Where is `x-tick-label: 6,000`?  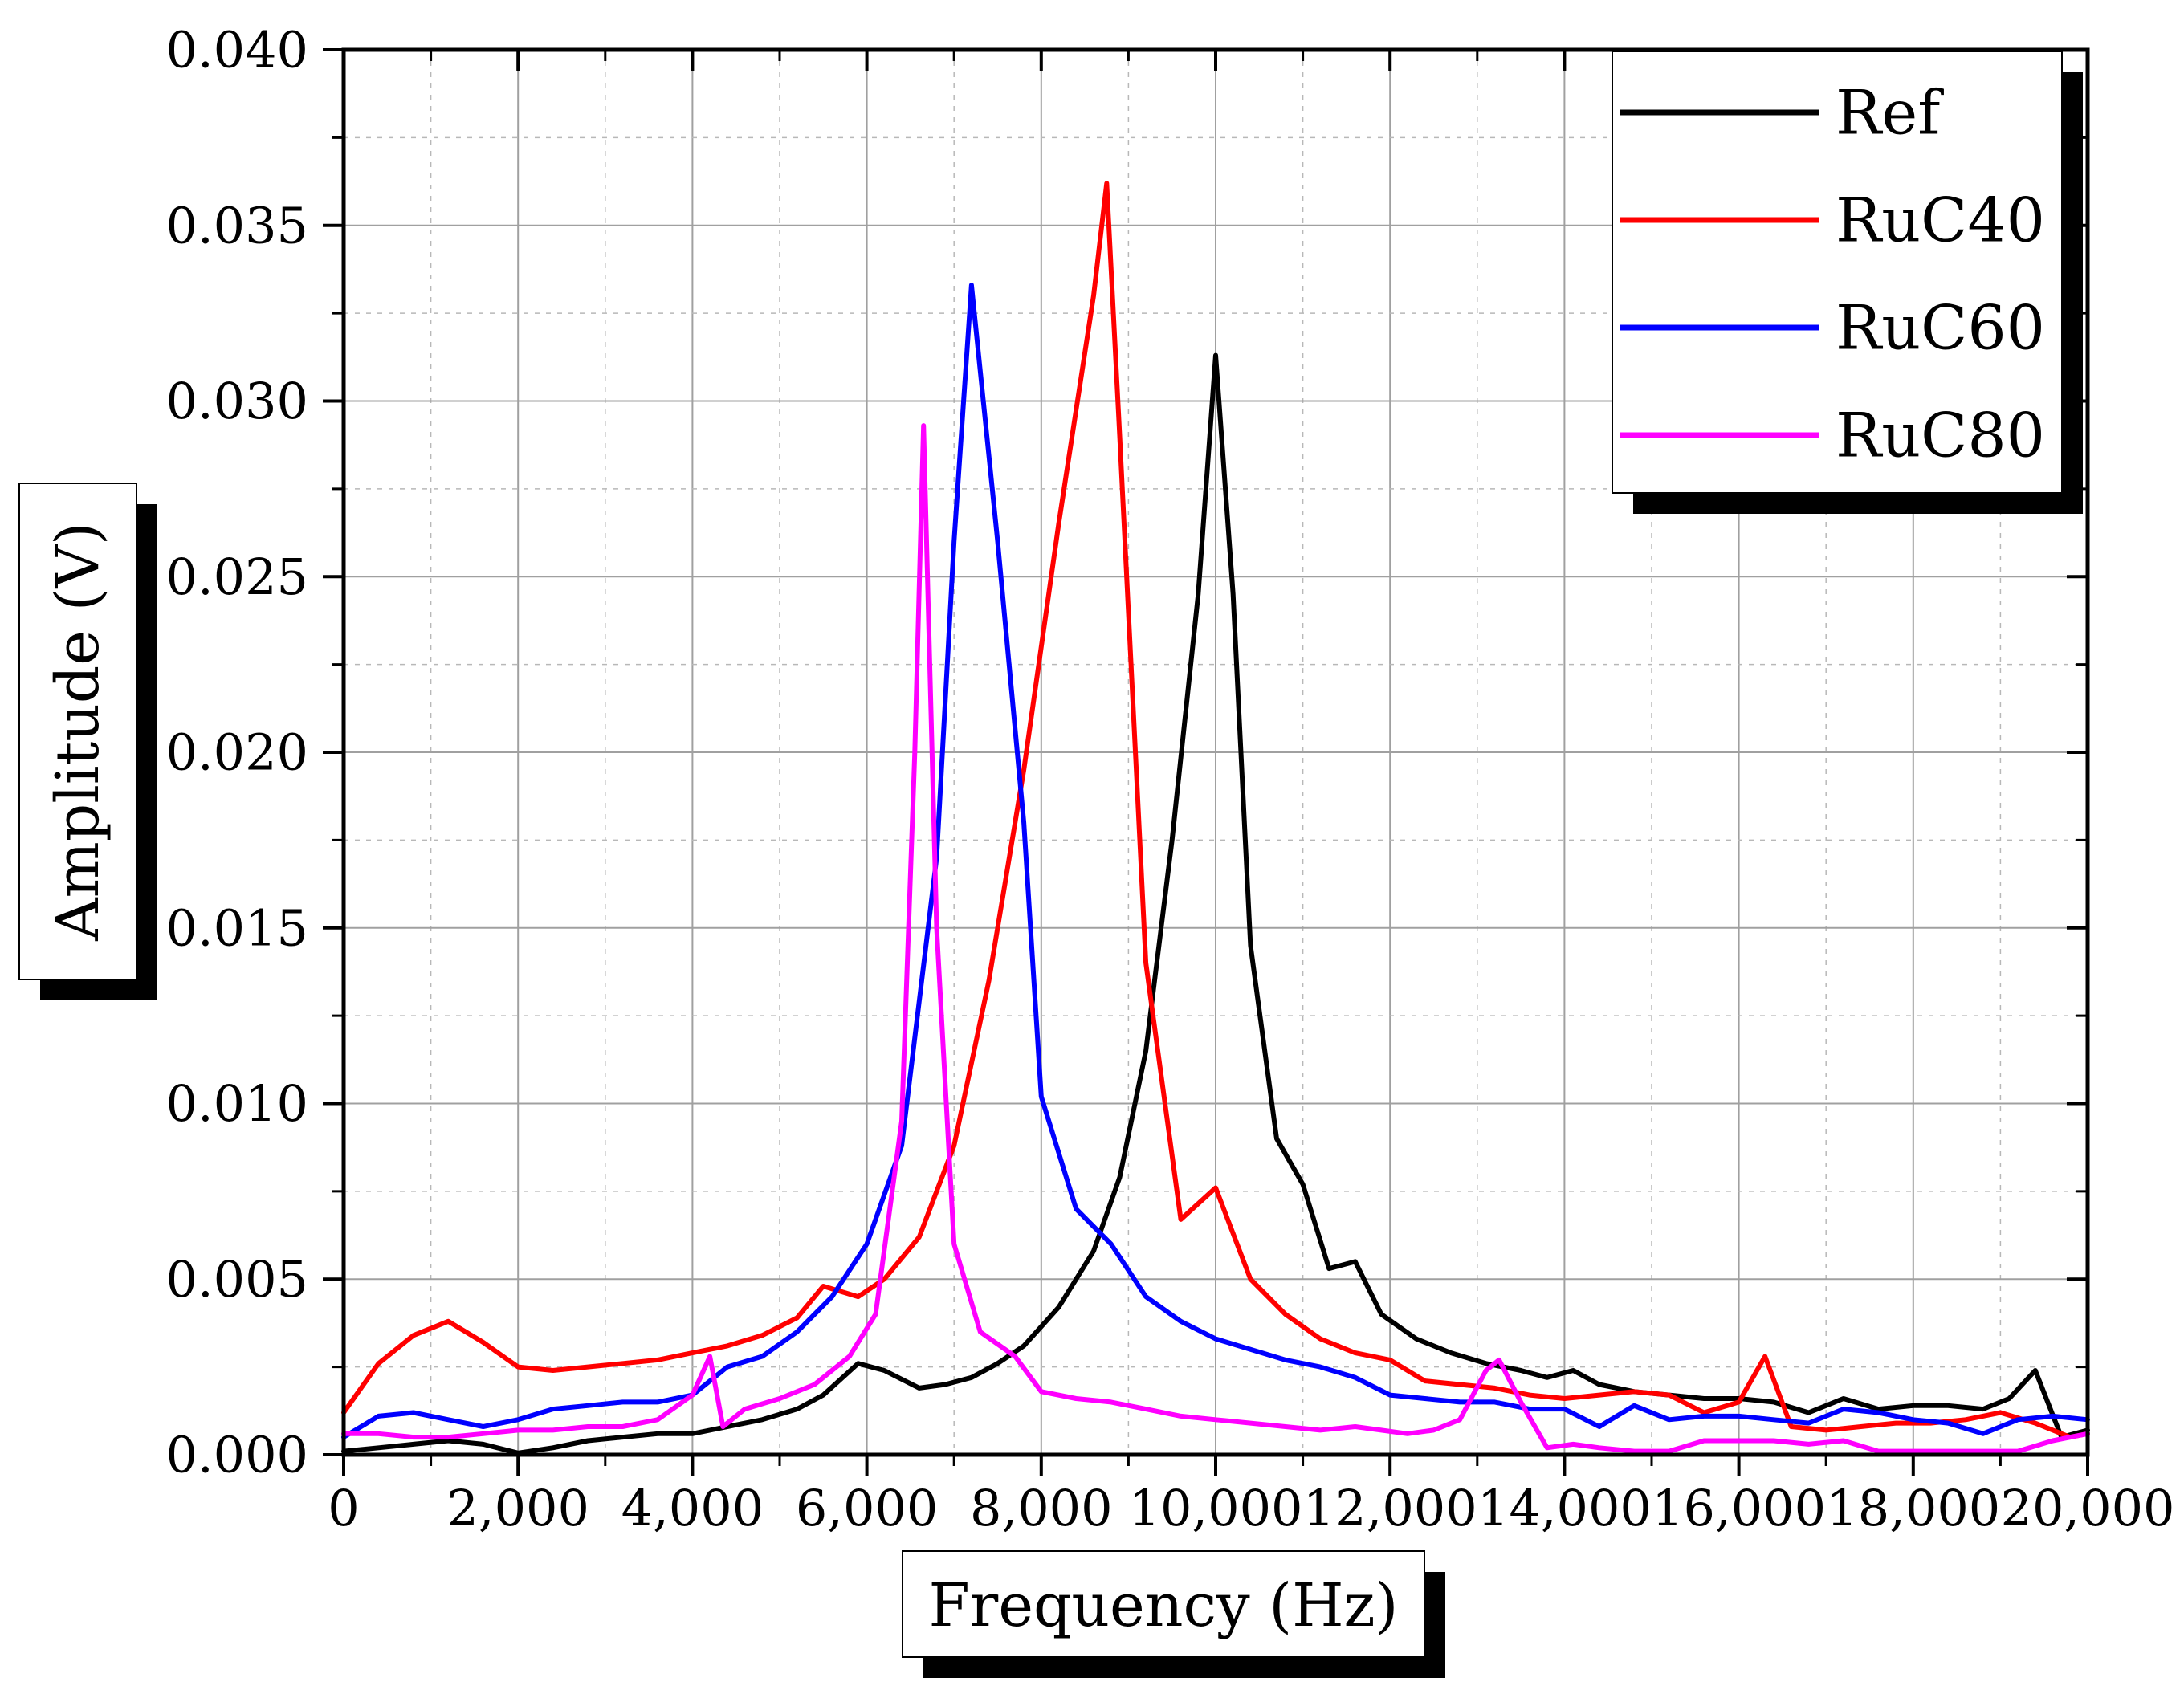 x-tick-label: 6,000 is located at coordinates (868, 1508).